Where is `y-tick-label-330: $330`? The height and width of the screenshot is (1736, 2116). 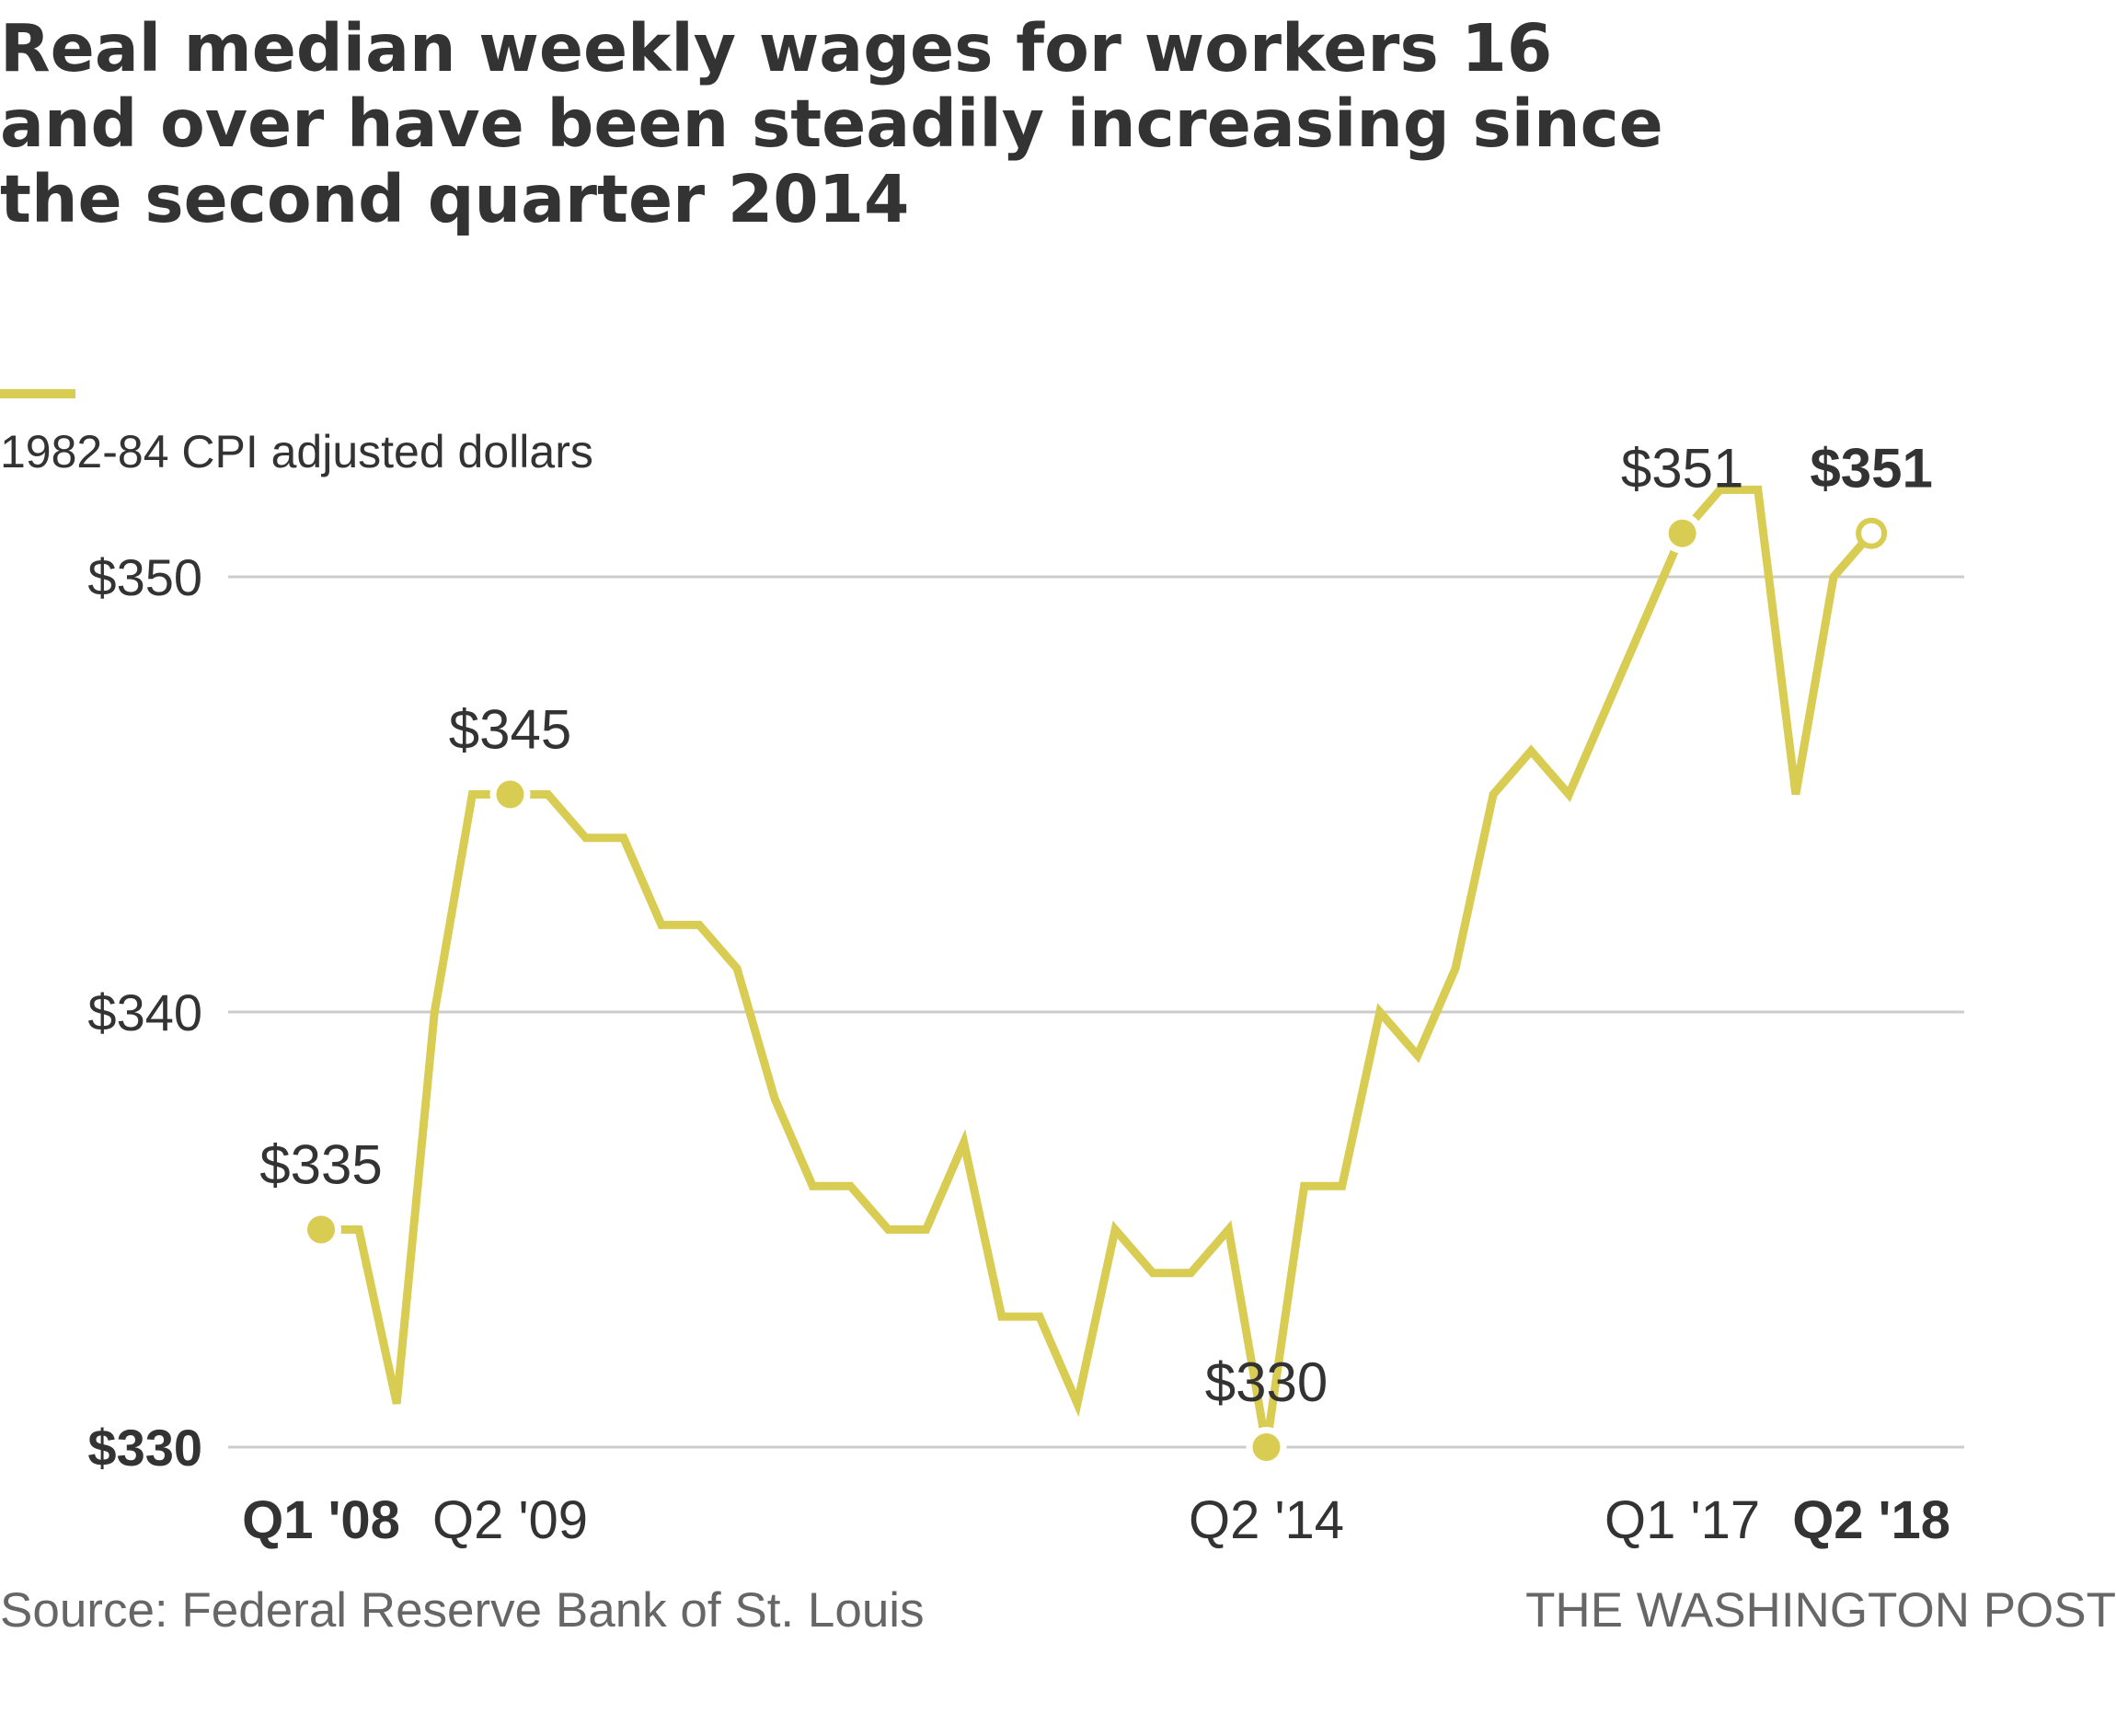 y-tick-label-330: $330 is located at coordinates (144, 1448).